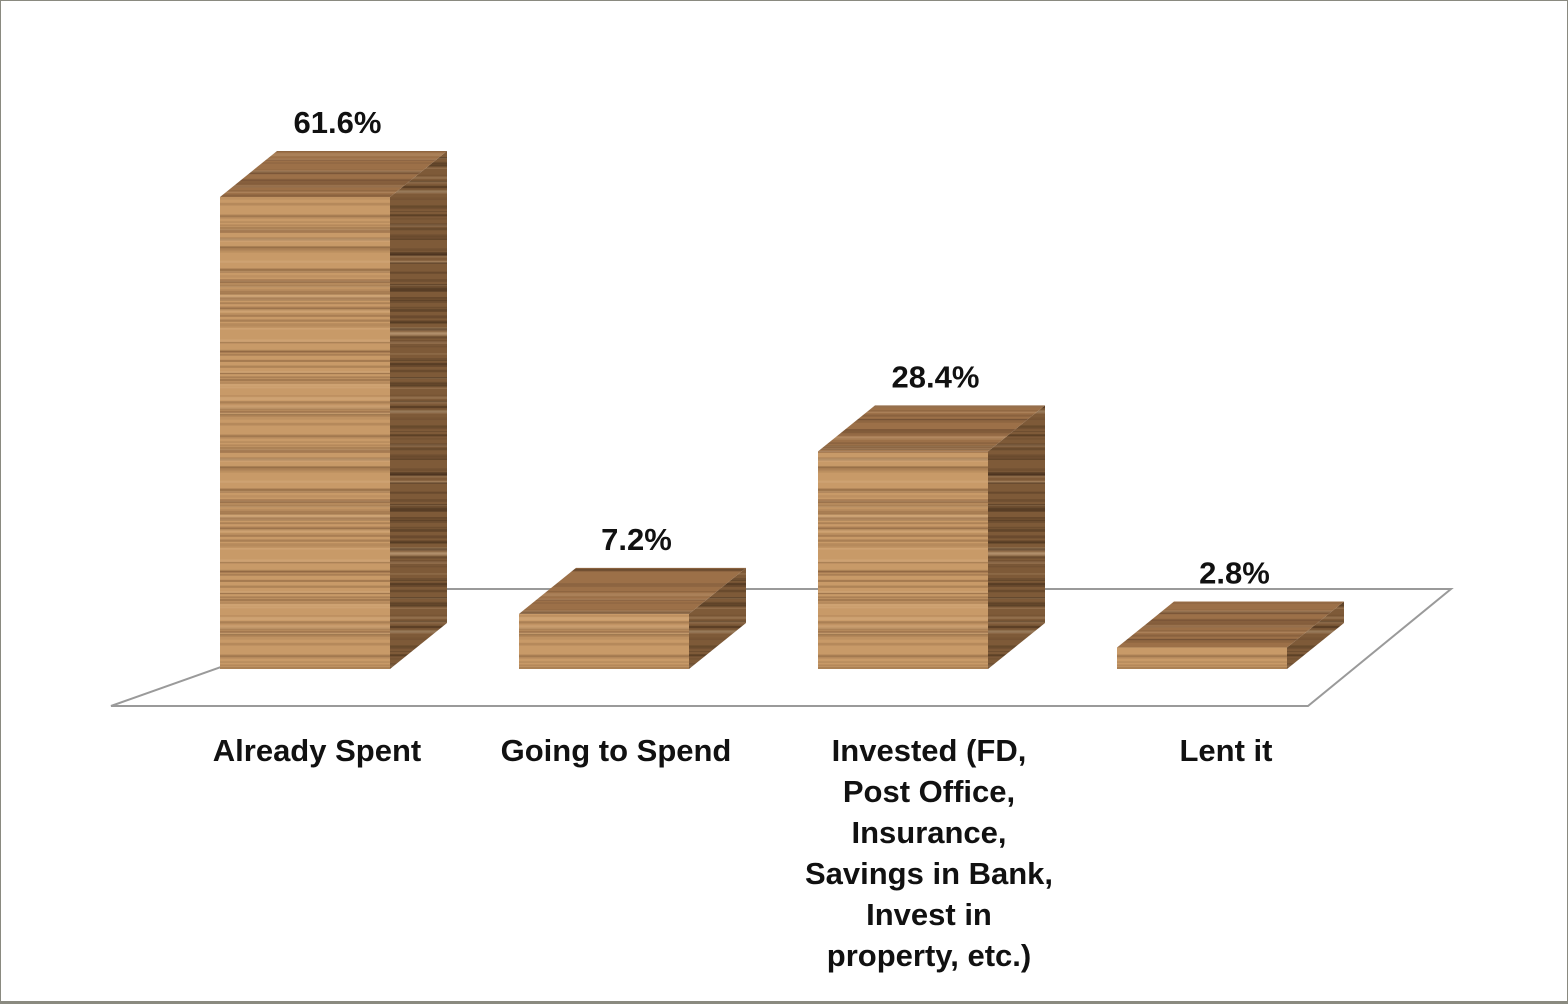 The image size is (1568, 1004). I want to click on category-label-line: Savings in Bank,, so click(929, 873).